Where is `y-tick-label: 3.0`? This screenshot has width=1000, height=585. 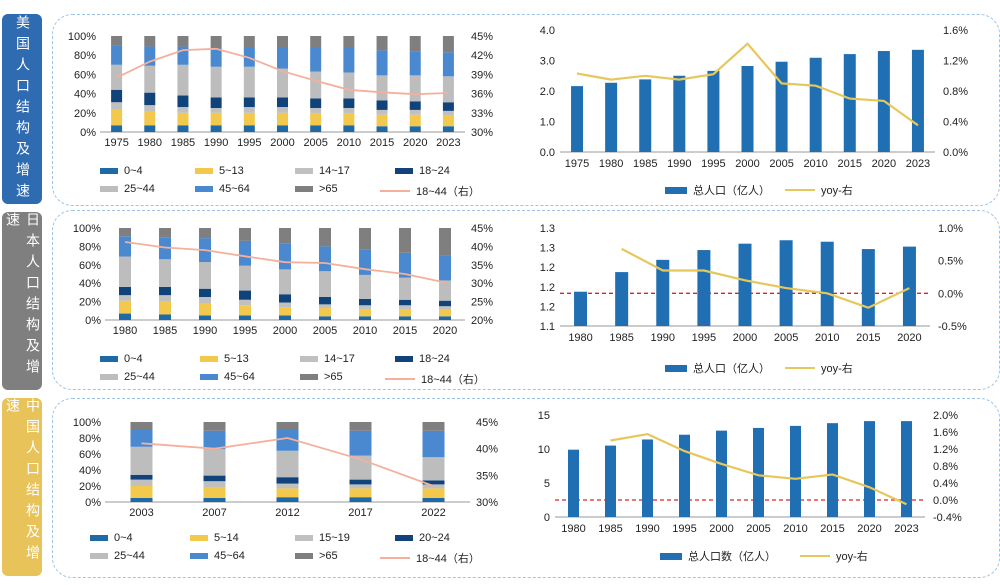
y-tick-label: 3.0 is located at coordinates (547, 62).